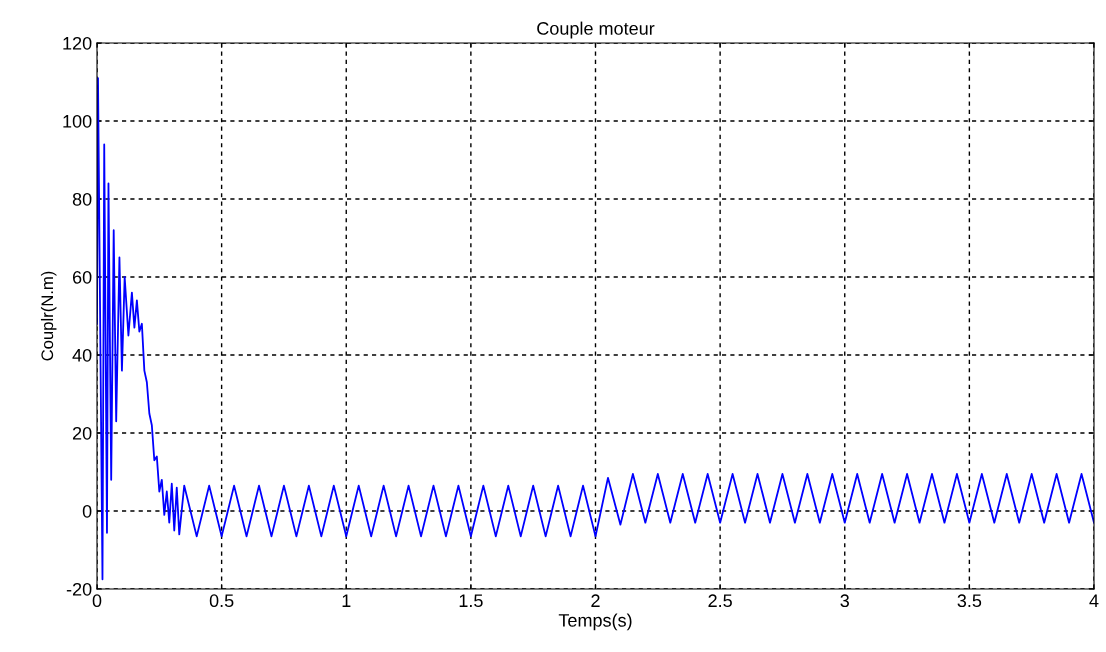 This screenshot has width=1106, height=652. I want to click on x-tick-label: 2.5, so click(720, 601).